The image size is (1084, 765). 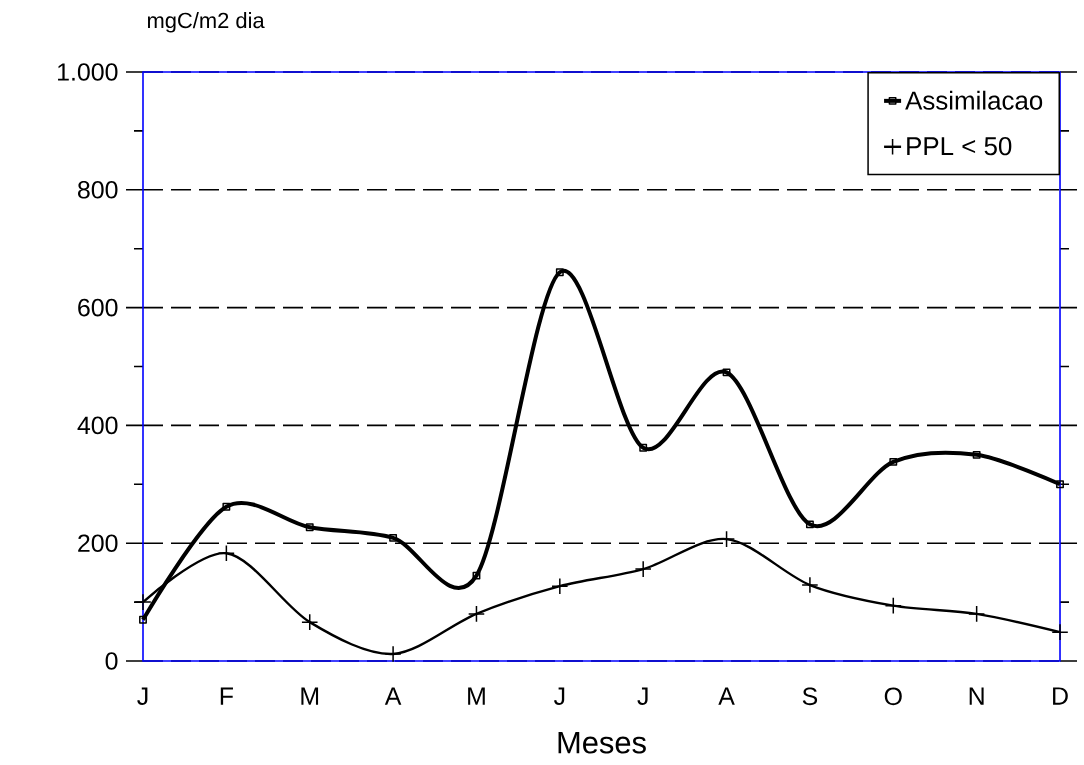 What do you see at coordinates (88, 72) in the screenshot?
I see `y-tick-label: 1.000` at bounding box center [88, 72].